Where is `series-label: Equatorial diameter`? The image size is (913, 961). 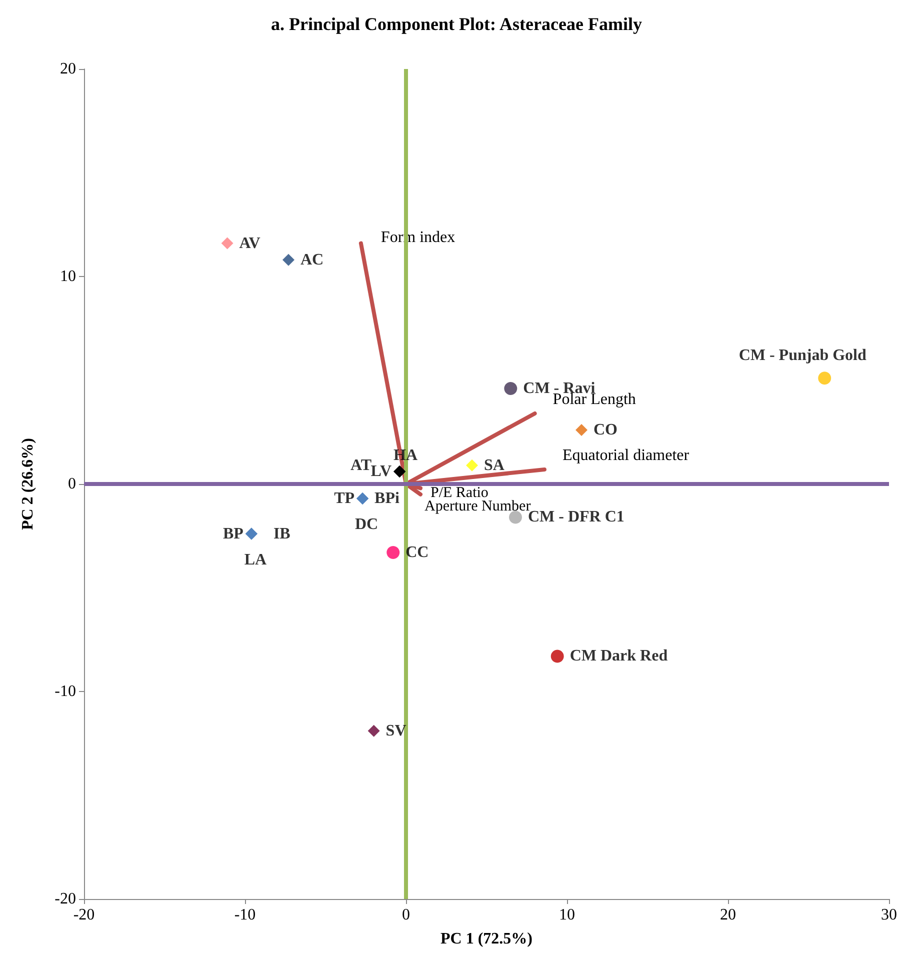
series-label: Equatorial diameter is located at coordinates (626, 455).